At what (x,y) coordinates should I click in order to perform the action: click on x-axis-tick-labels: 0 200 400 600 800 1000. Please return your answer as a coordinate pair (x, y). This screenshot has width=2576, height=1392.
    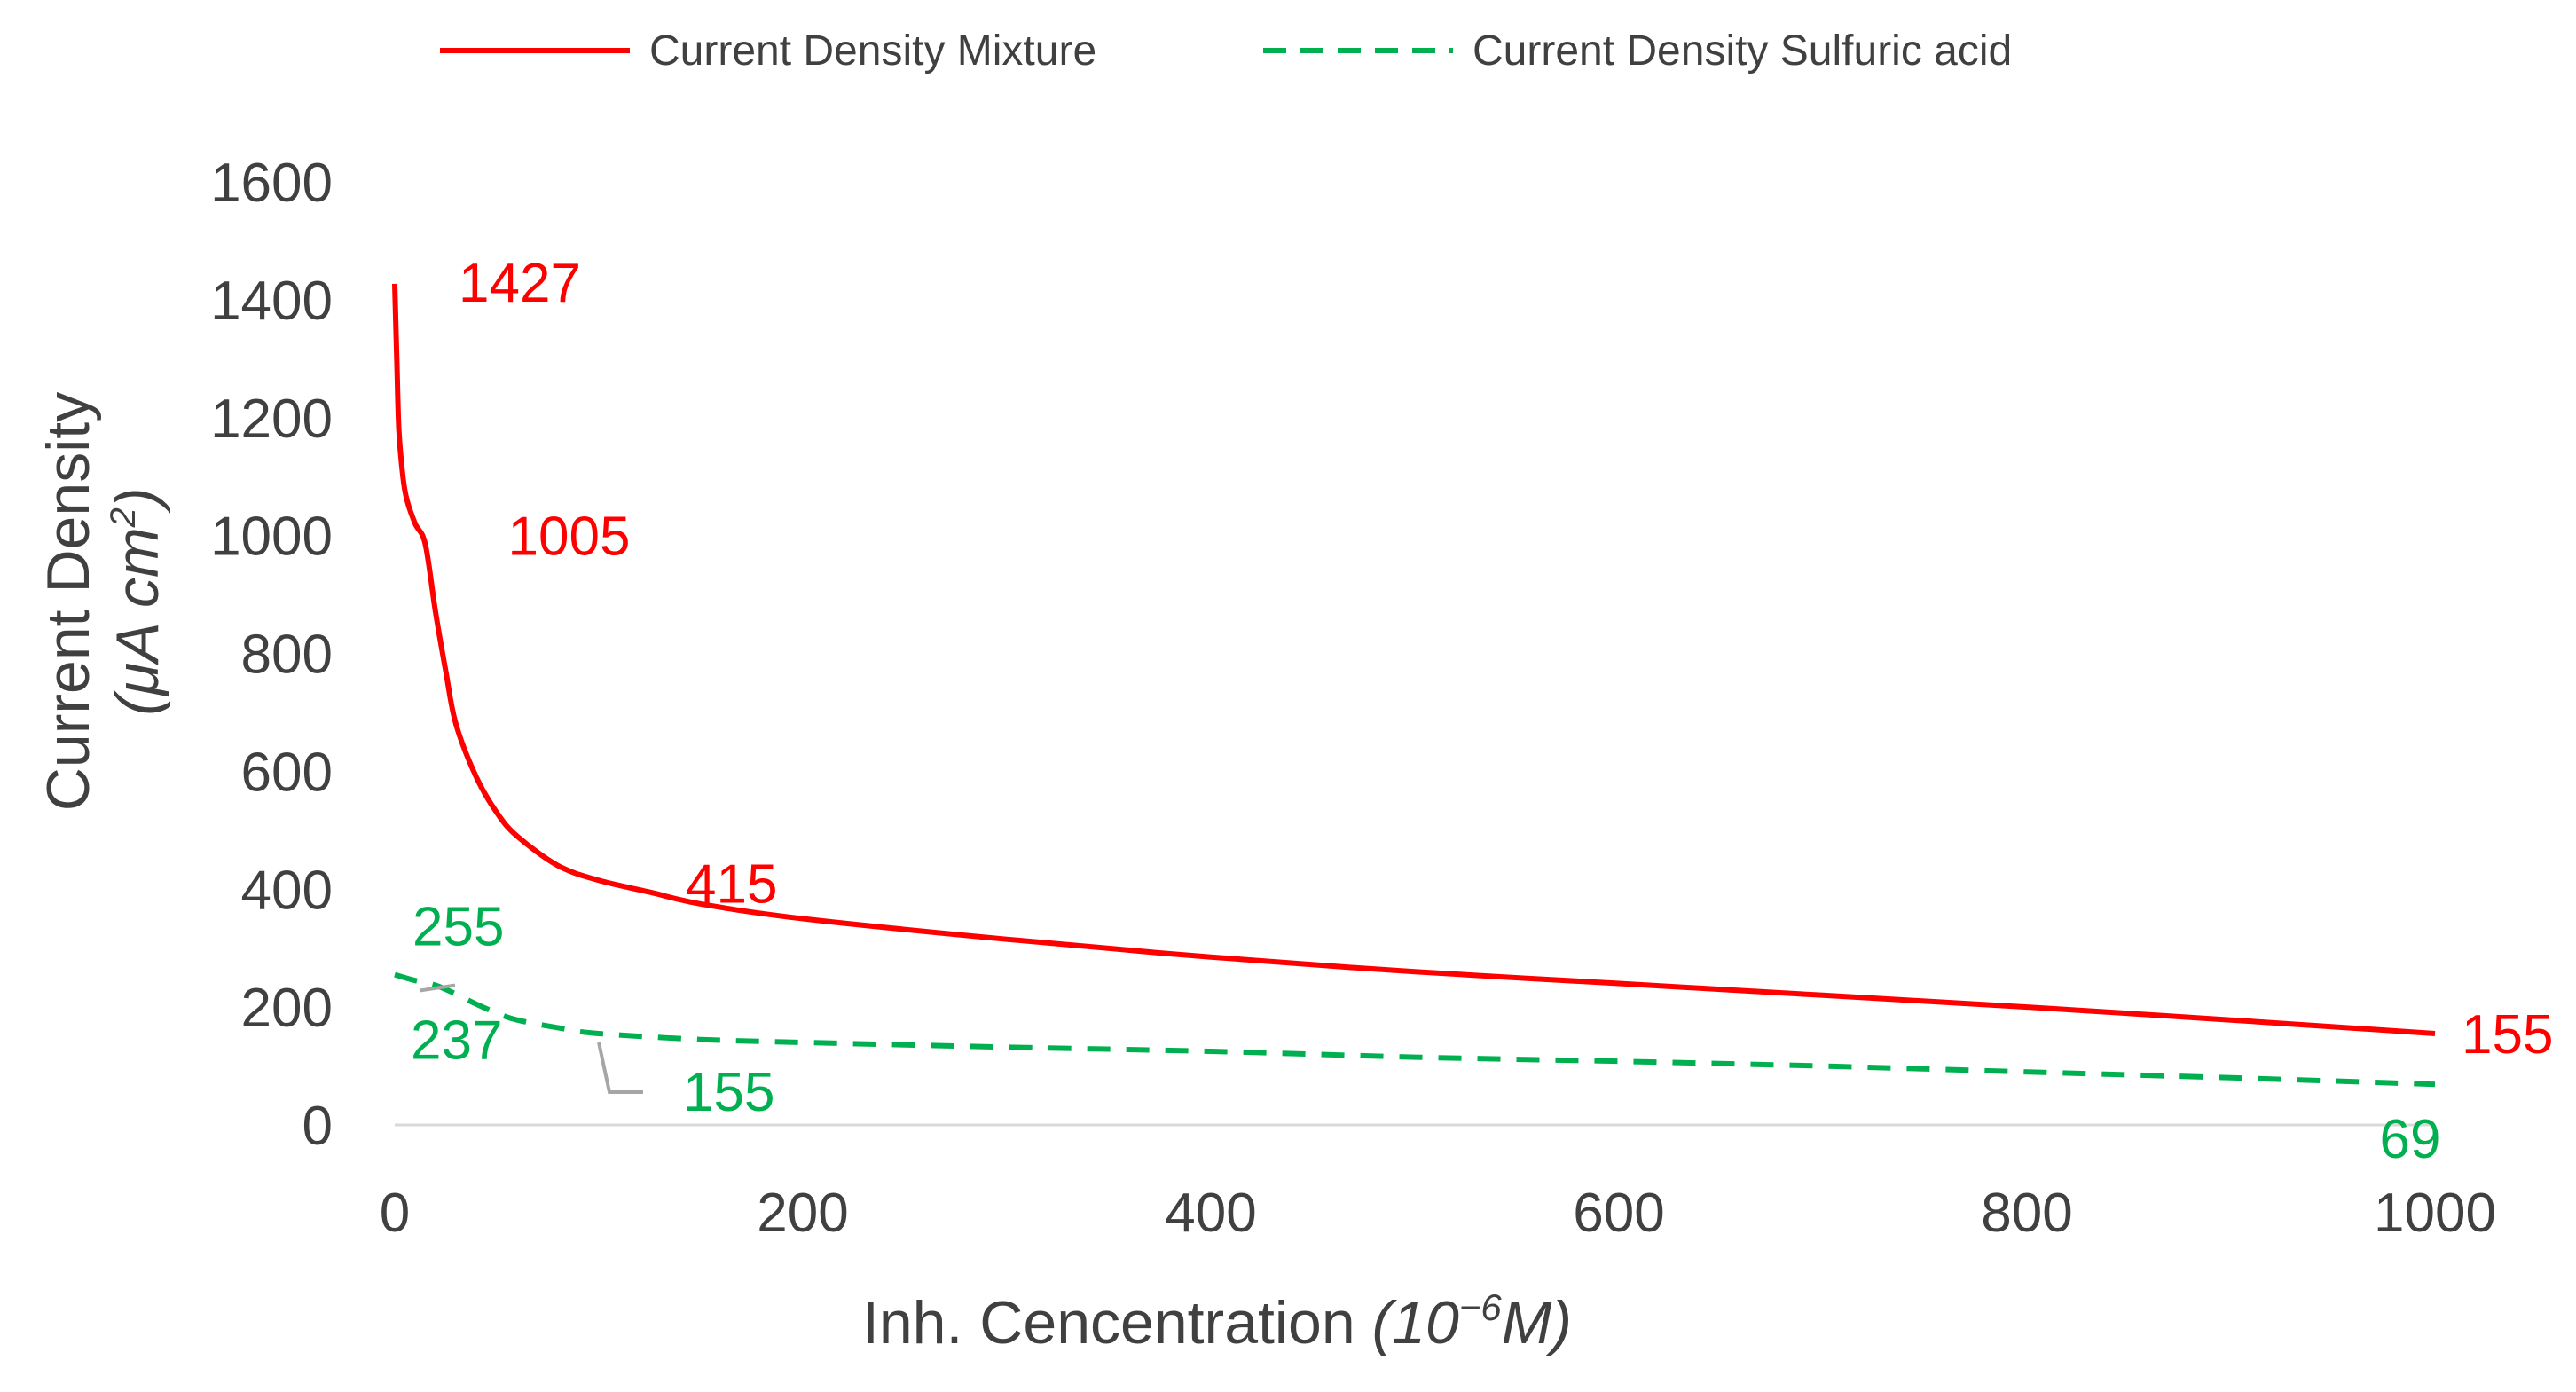
    Looking at the image, I should click on (1438, 1213).